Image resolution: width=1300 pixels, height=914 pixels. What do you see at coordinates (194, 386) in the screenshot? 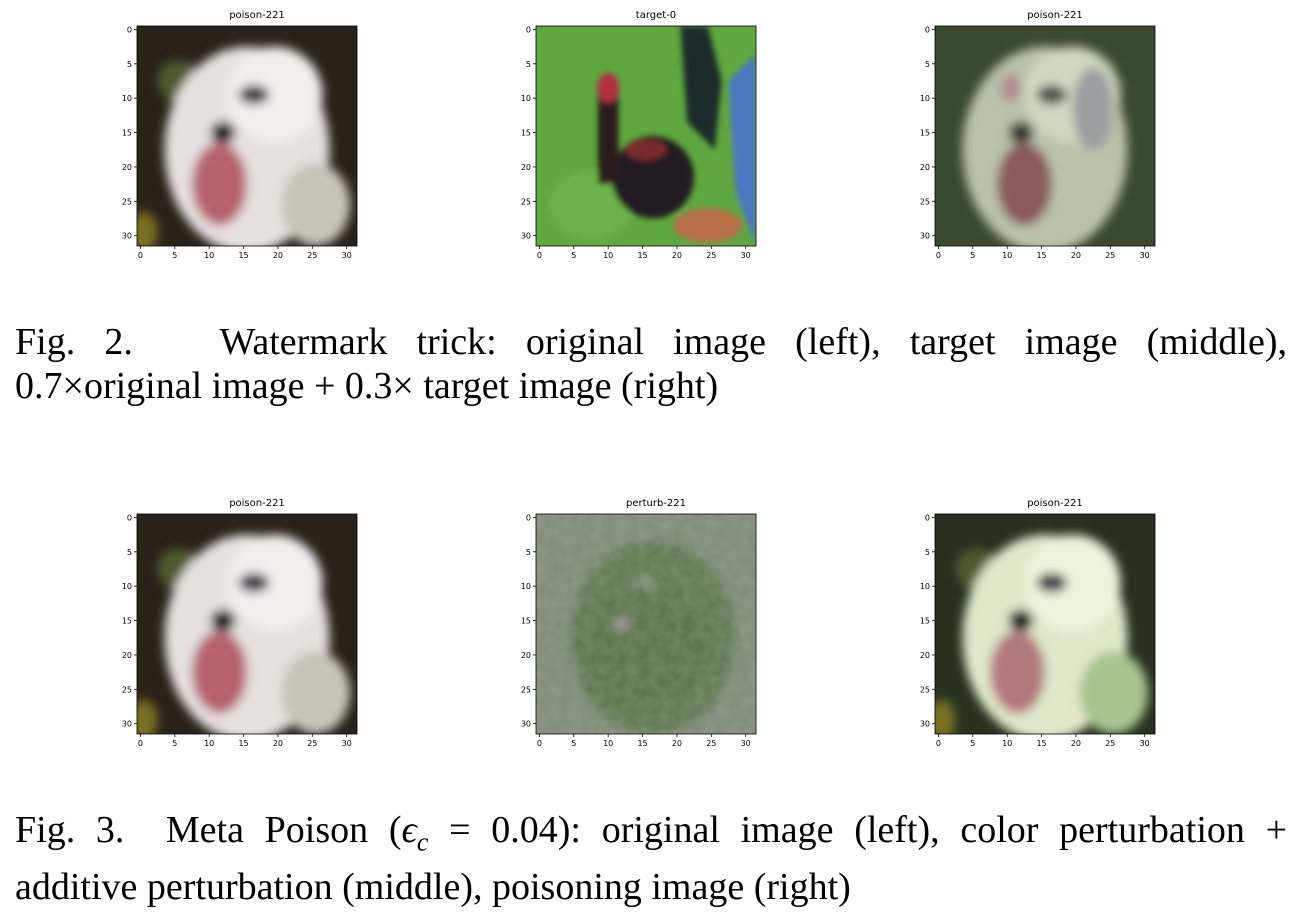
I see `caption-text: original image` at bounding box center [194, 386].